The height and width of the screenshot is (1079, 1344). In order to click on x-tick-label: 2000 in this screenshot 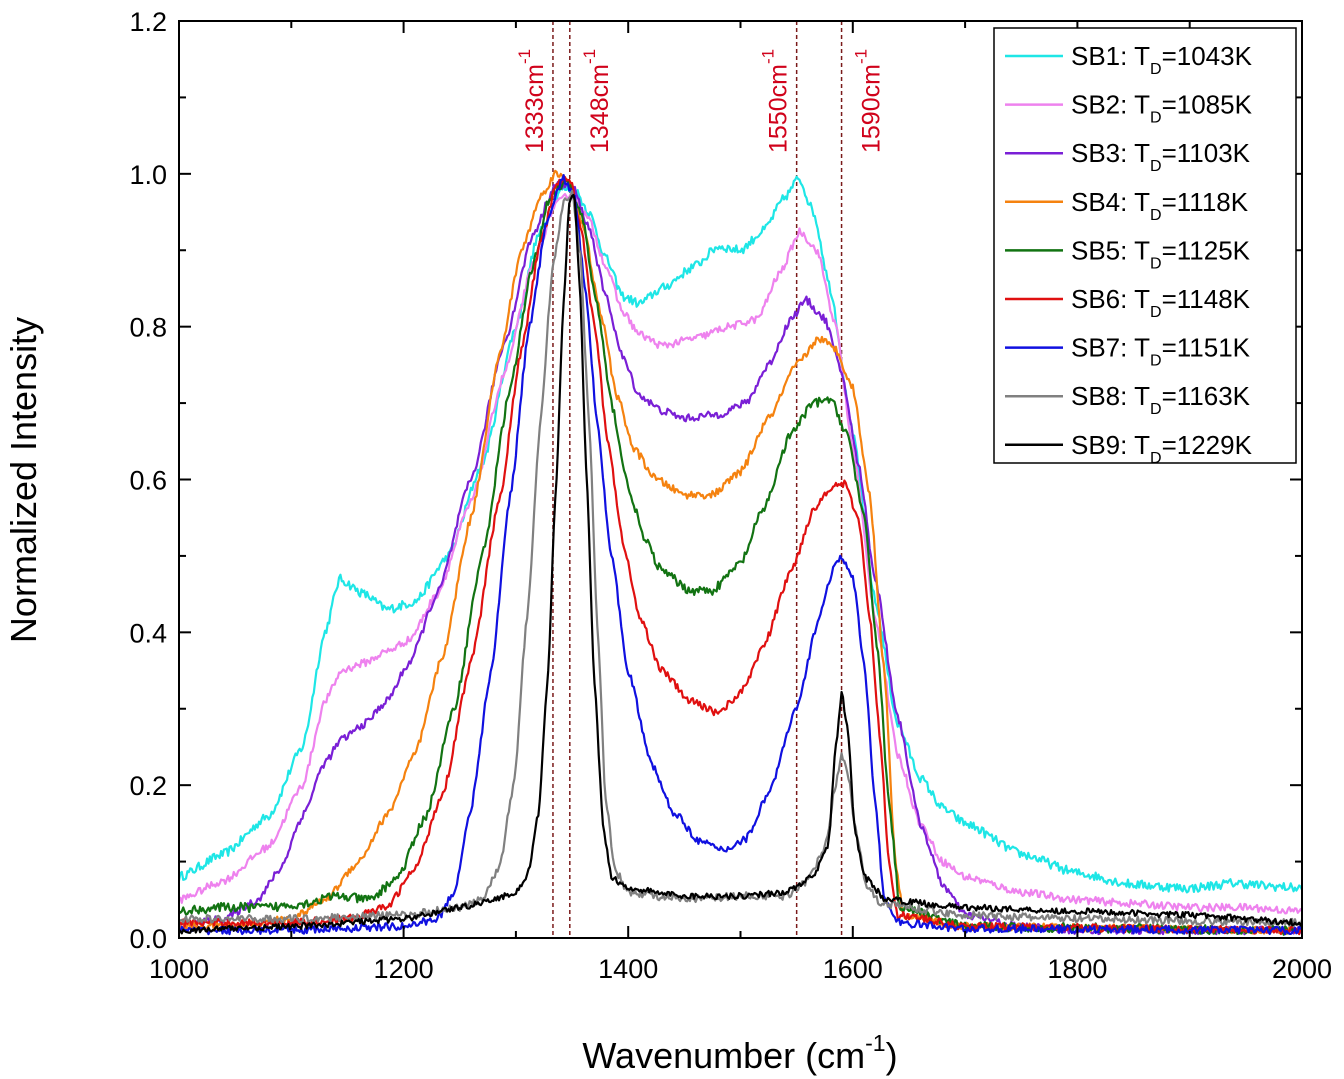, I will do `click(1302, 969)`.